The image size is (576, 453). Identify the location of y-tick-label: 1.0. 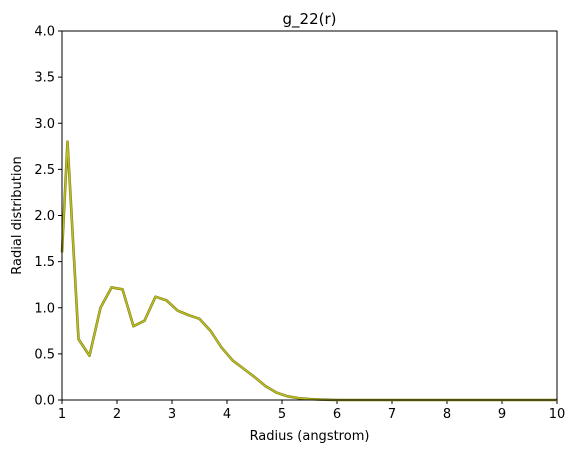
(44, 308).